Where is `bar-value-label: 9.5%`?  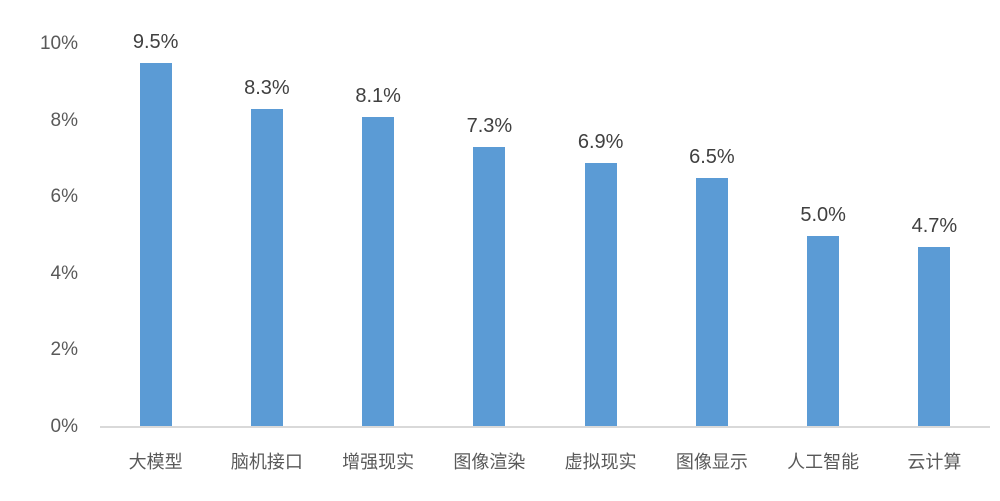 bar-value-label: 9.5% is located at coordinates (155, 42).